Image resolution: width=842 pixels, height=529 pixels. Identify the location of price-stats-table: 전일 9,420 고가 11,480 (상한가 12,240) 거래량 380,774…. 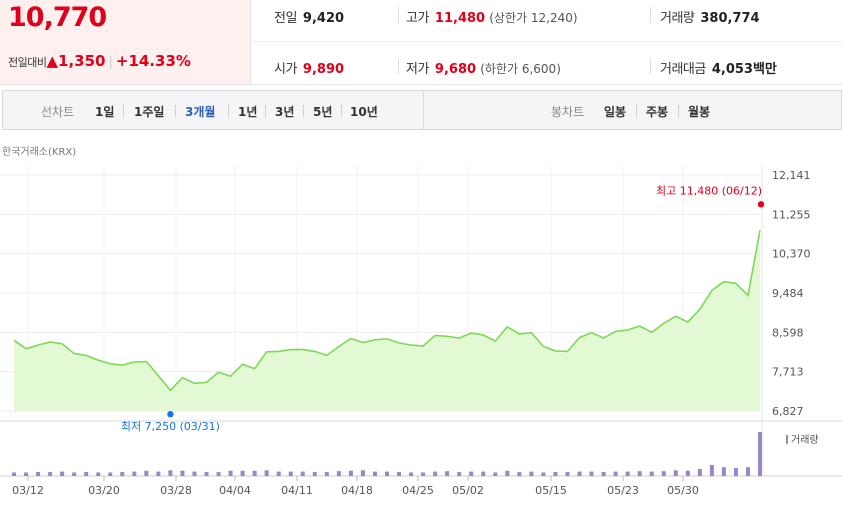
(546, 42).